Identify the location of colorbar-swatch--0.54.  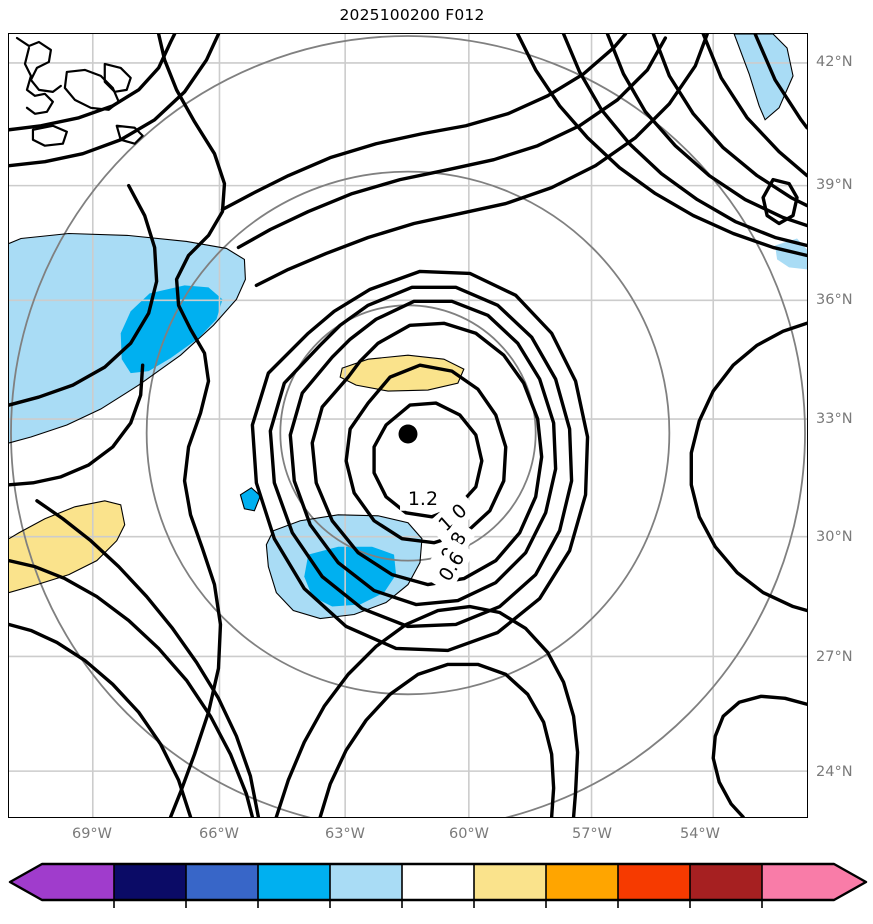
(222, 882).